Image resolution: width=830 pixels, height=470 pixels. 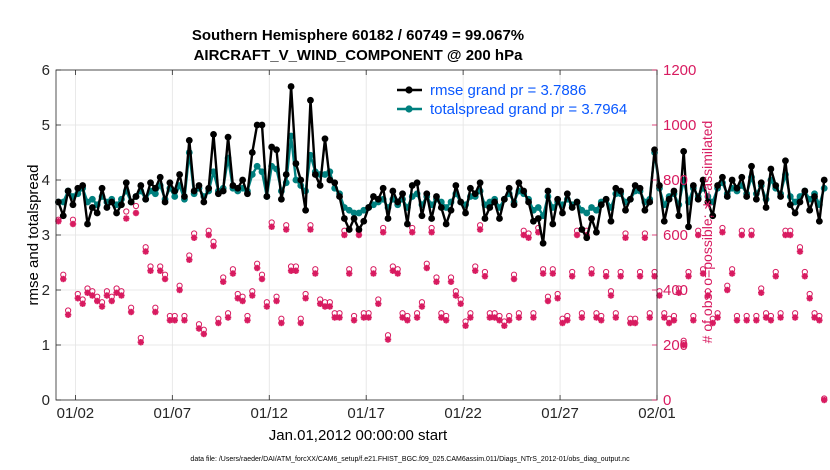 I want to click on y-tick-label: 6, so click(x=46, y=70).